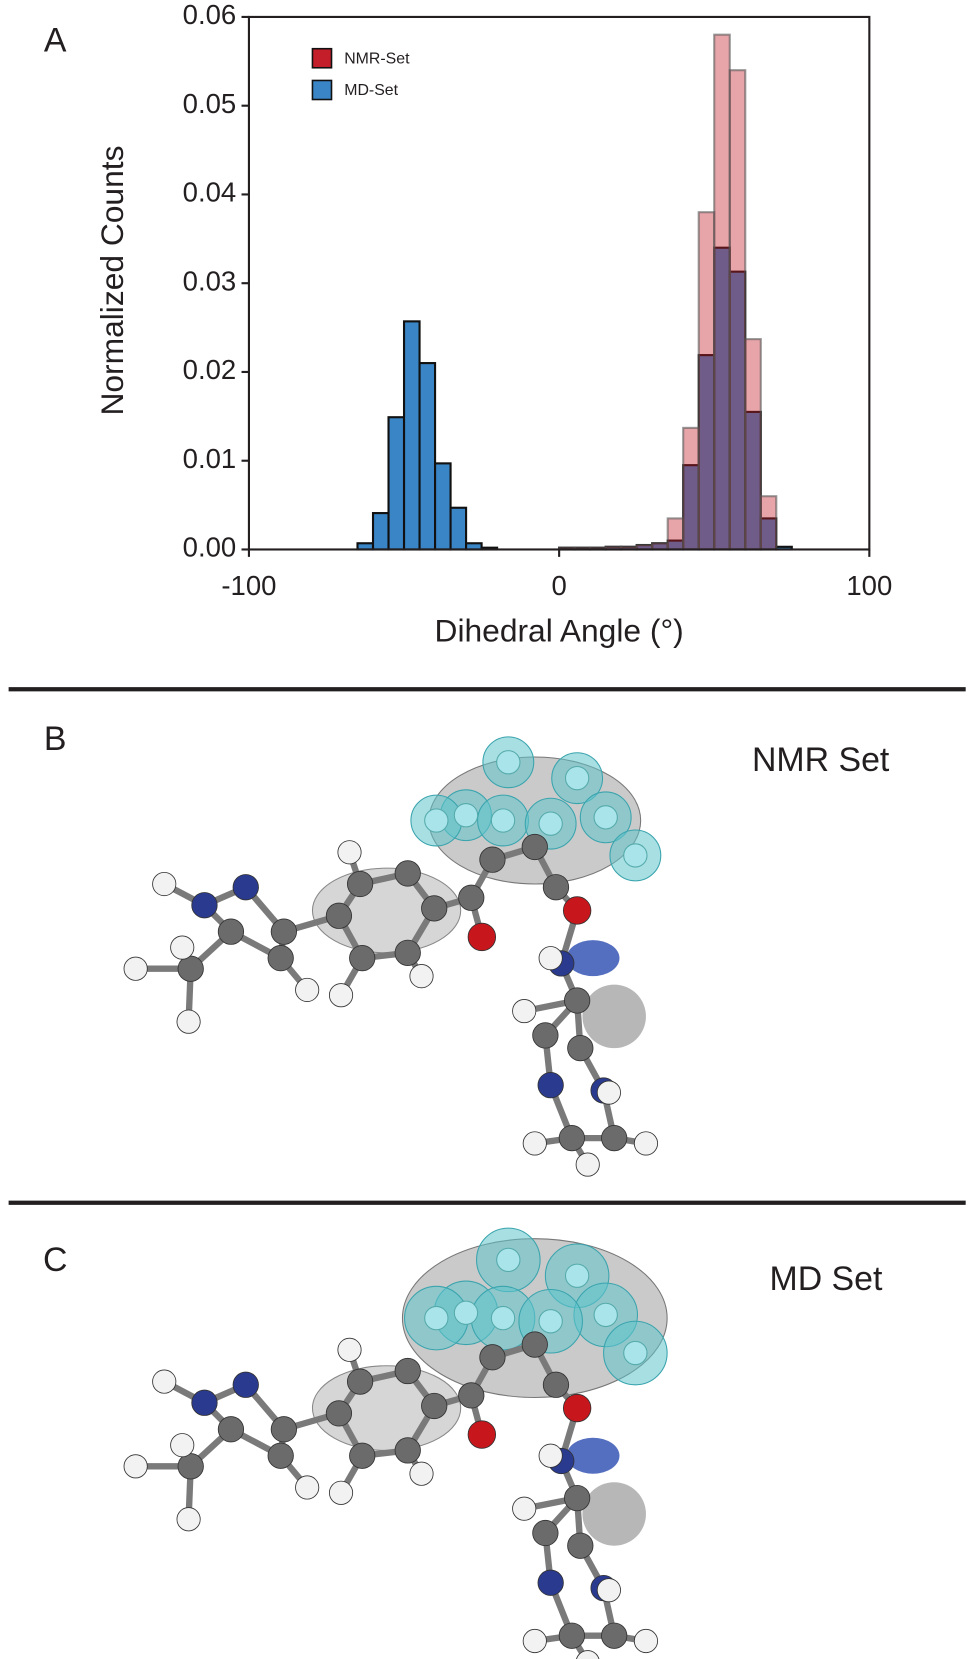 The image size is (969, 1659). Describe the element at coordinates (210, 280) in the screenshot. I see `y-tick-label: 0.03` at that location.